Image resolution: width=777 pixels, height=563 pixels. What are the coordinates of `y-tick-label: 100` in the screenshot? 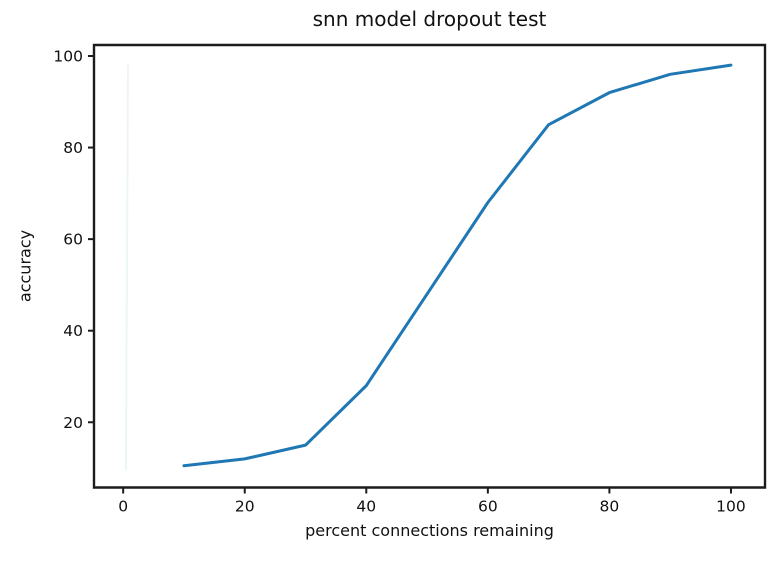 It's located at (68, 56).